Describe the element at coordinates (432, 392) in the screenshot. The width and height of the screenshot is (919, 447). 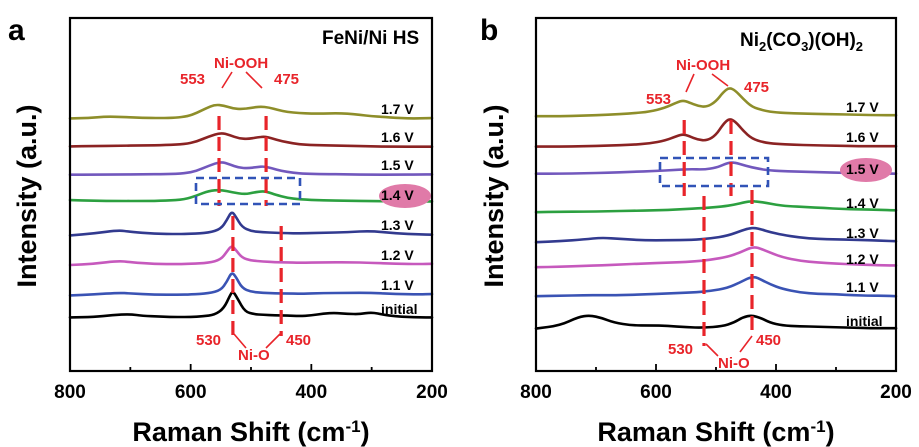
I see `x-tick-label-a-200: 200` at that location.